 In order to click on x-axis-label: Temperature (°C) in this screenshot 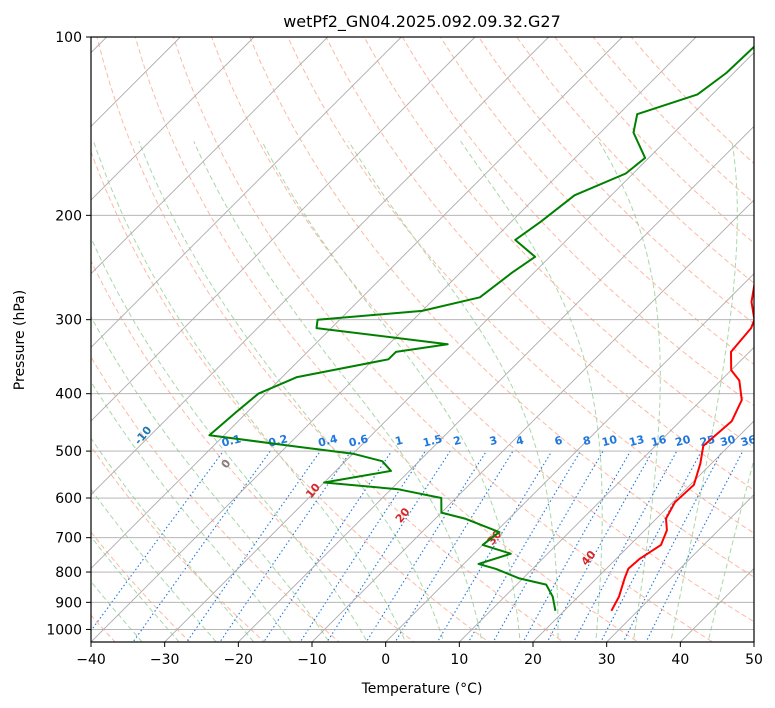, I will do `click(422, 689)`.